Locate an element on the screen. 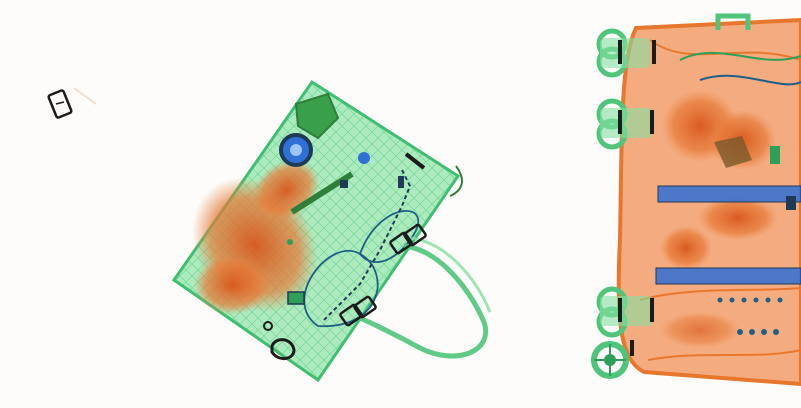 This screenshot has height=408, width=801. suitcase-wheels is located at coordinates (623, 203).